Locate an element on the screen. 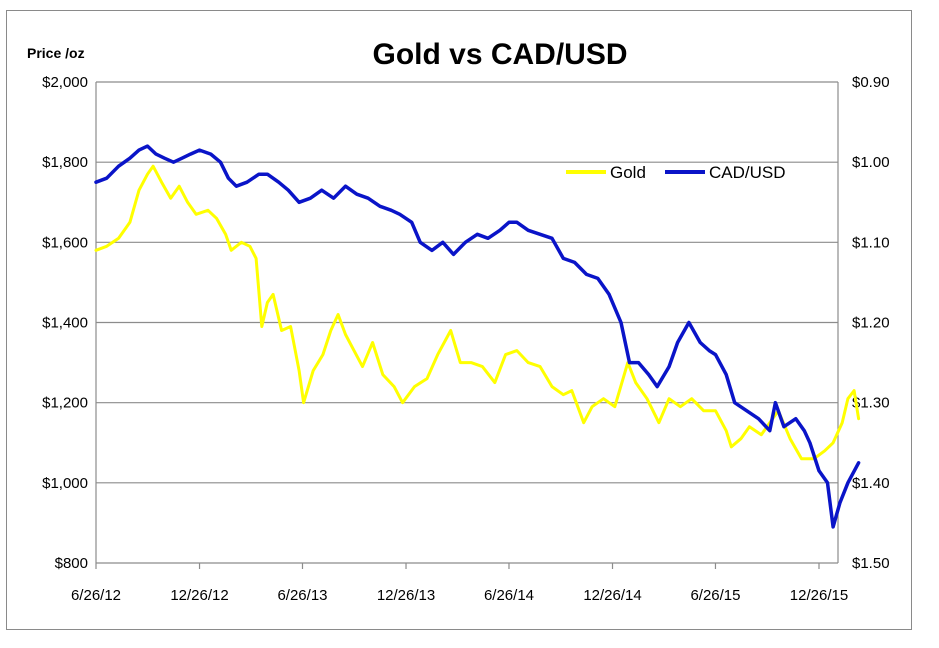  right-tick-label: $1.10 is located at coordinates (871, 242).